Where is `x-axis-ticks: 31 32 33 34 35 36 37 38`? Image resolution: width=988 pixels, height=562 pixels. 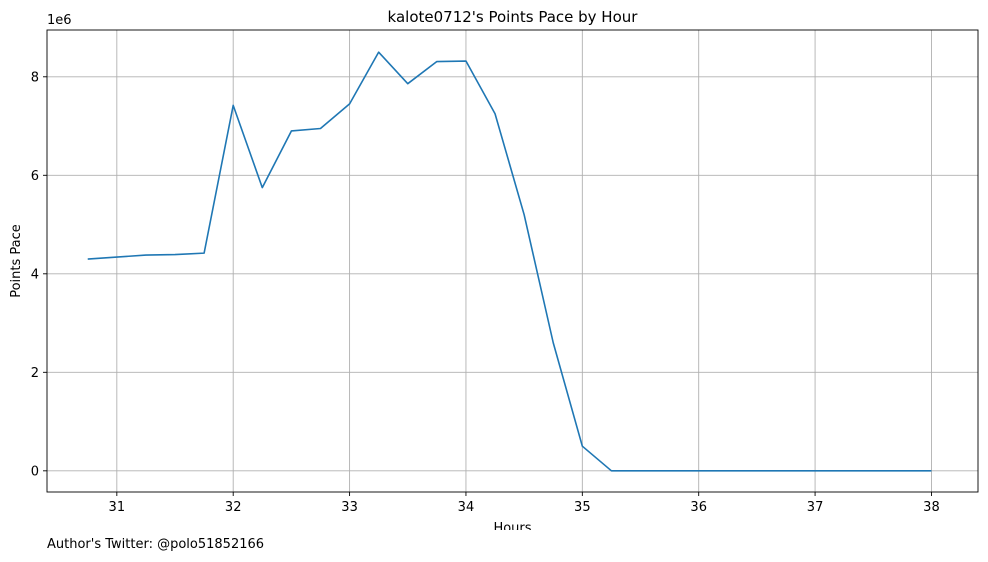 x-axis-ticks: 31 32 33 34 35 36 37 38 is located at coordinates (524, 503).